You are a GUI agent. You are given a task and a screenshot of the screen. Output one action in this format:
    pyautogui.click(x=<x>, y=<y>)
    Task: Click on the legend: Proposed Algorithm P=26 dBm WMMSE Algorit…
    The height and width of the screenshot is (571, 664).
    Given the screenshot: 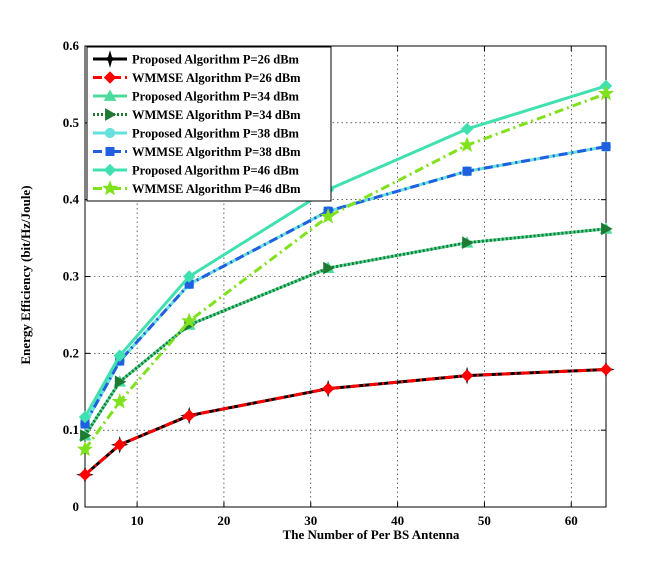 What is the action you would take?
    pyautogui.click(x=209, y=124)
    